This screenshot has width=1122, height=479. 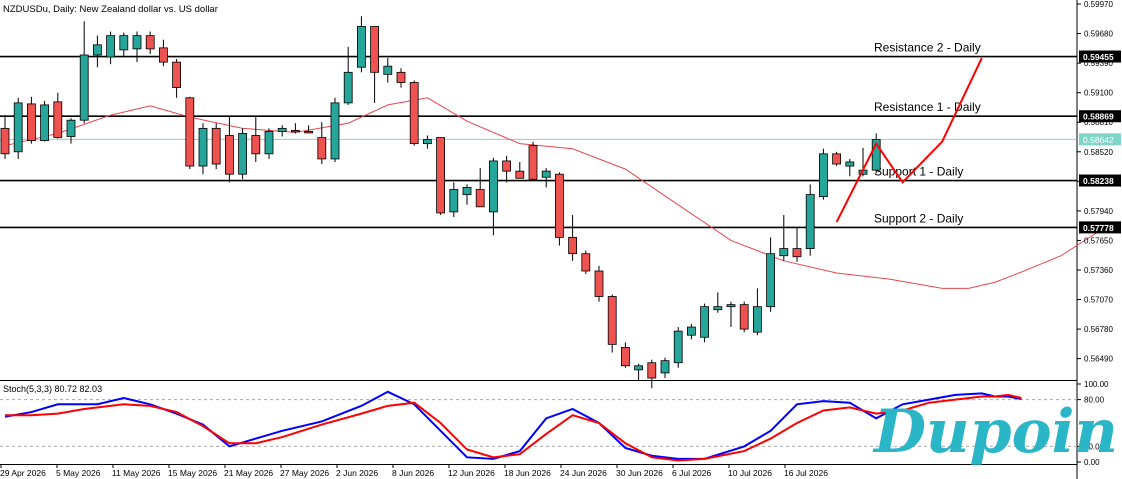 I want to click on stoch-tick-label: 20.00, so click(x=1094, y=446).